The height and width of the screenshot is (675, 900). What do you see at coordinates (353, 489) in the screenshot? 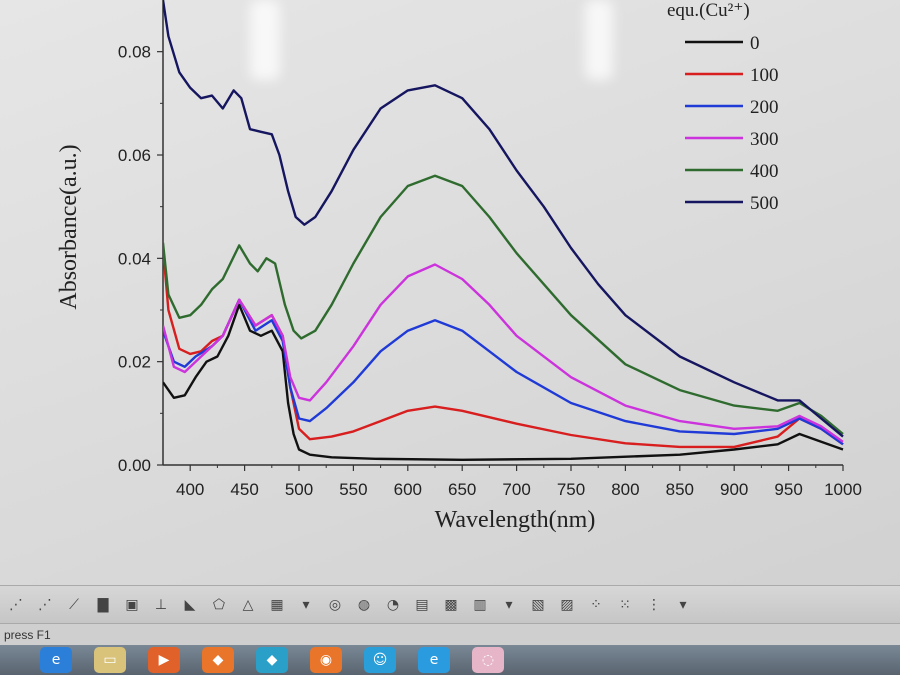
I see `x-tick-label: 550` at bounding box center [353, 489].